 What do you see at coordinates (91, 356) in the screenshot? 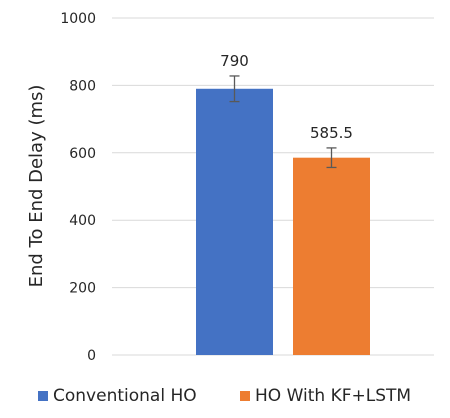
I see `y-tick-label: 0` at bounding box center [91, 356].